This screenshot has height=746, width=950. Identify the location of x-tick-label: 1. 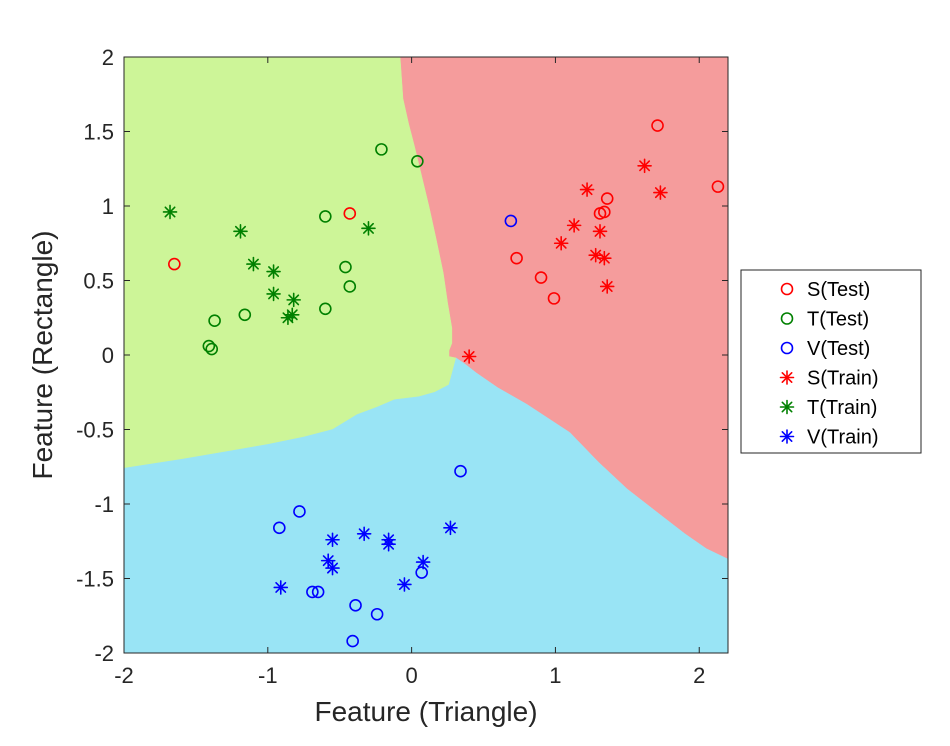
(555, 675).